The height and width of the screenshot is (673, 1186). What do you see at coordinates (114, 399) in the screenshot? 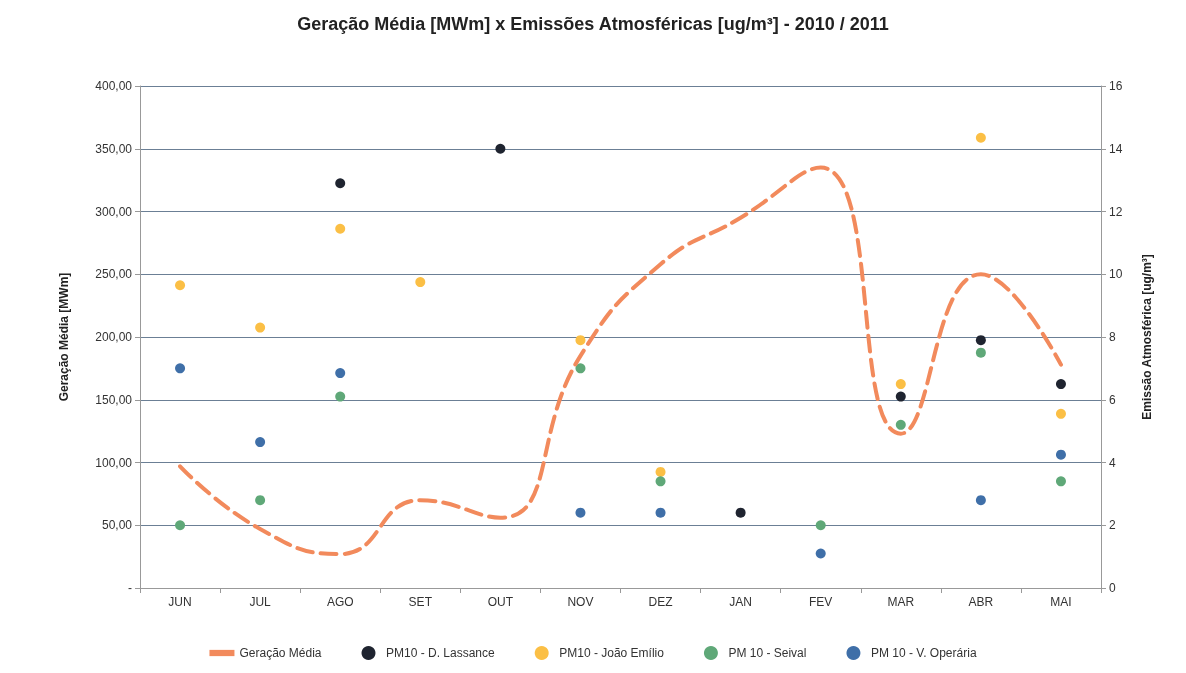
I see `y-tick-label: 150,00` at bounding box center [114, 399].